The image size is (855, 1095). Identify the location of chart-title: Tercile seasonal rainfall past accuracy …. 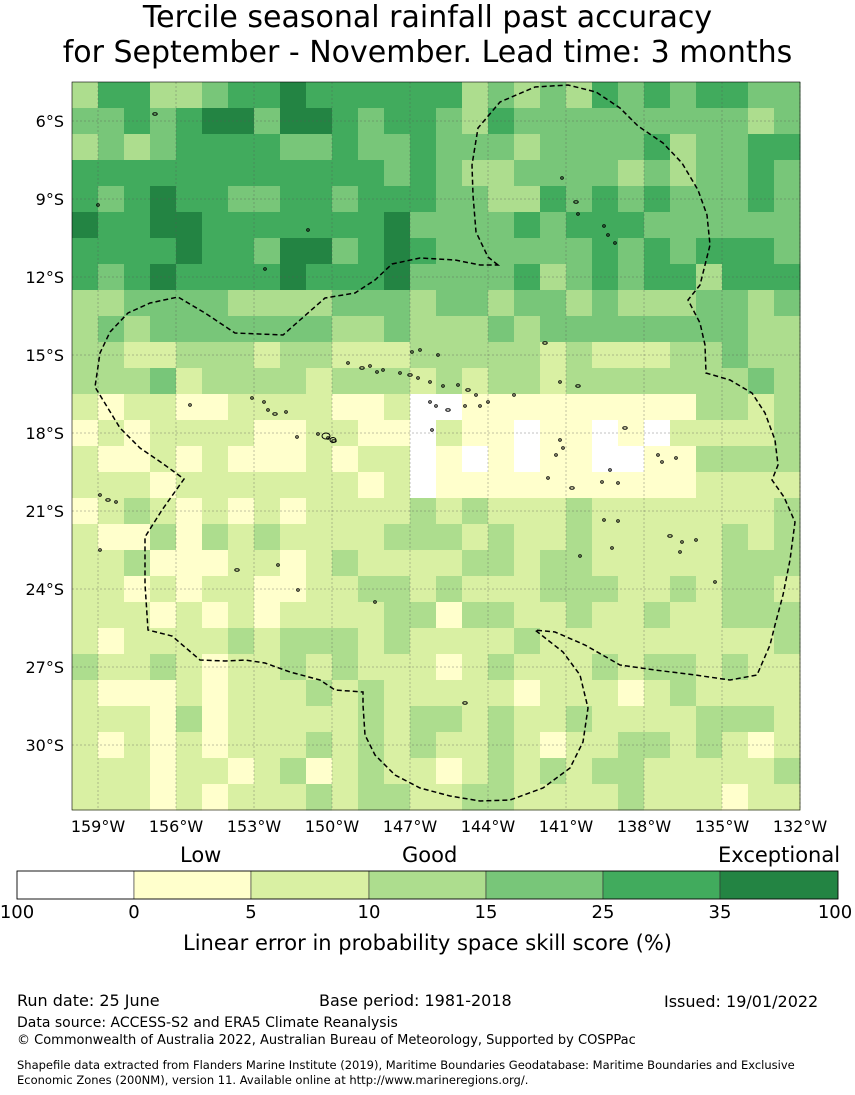
(427, 35).